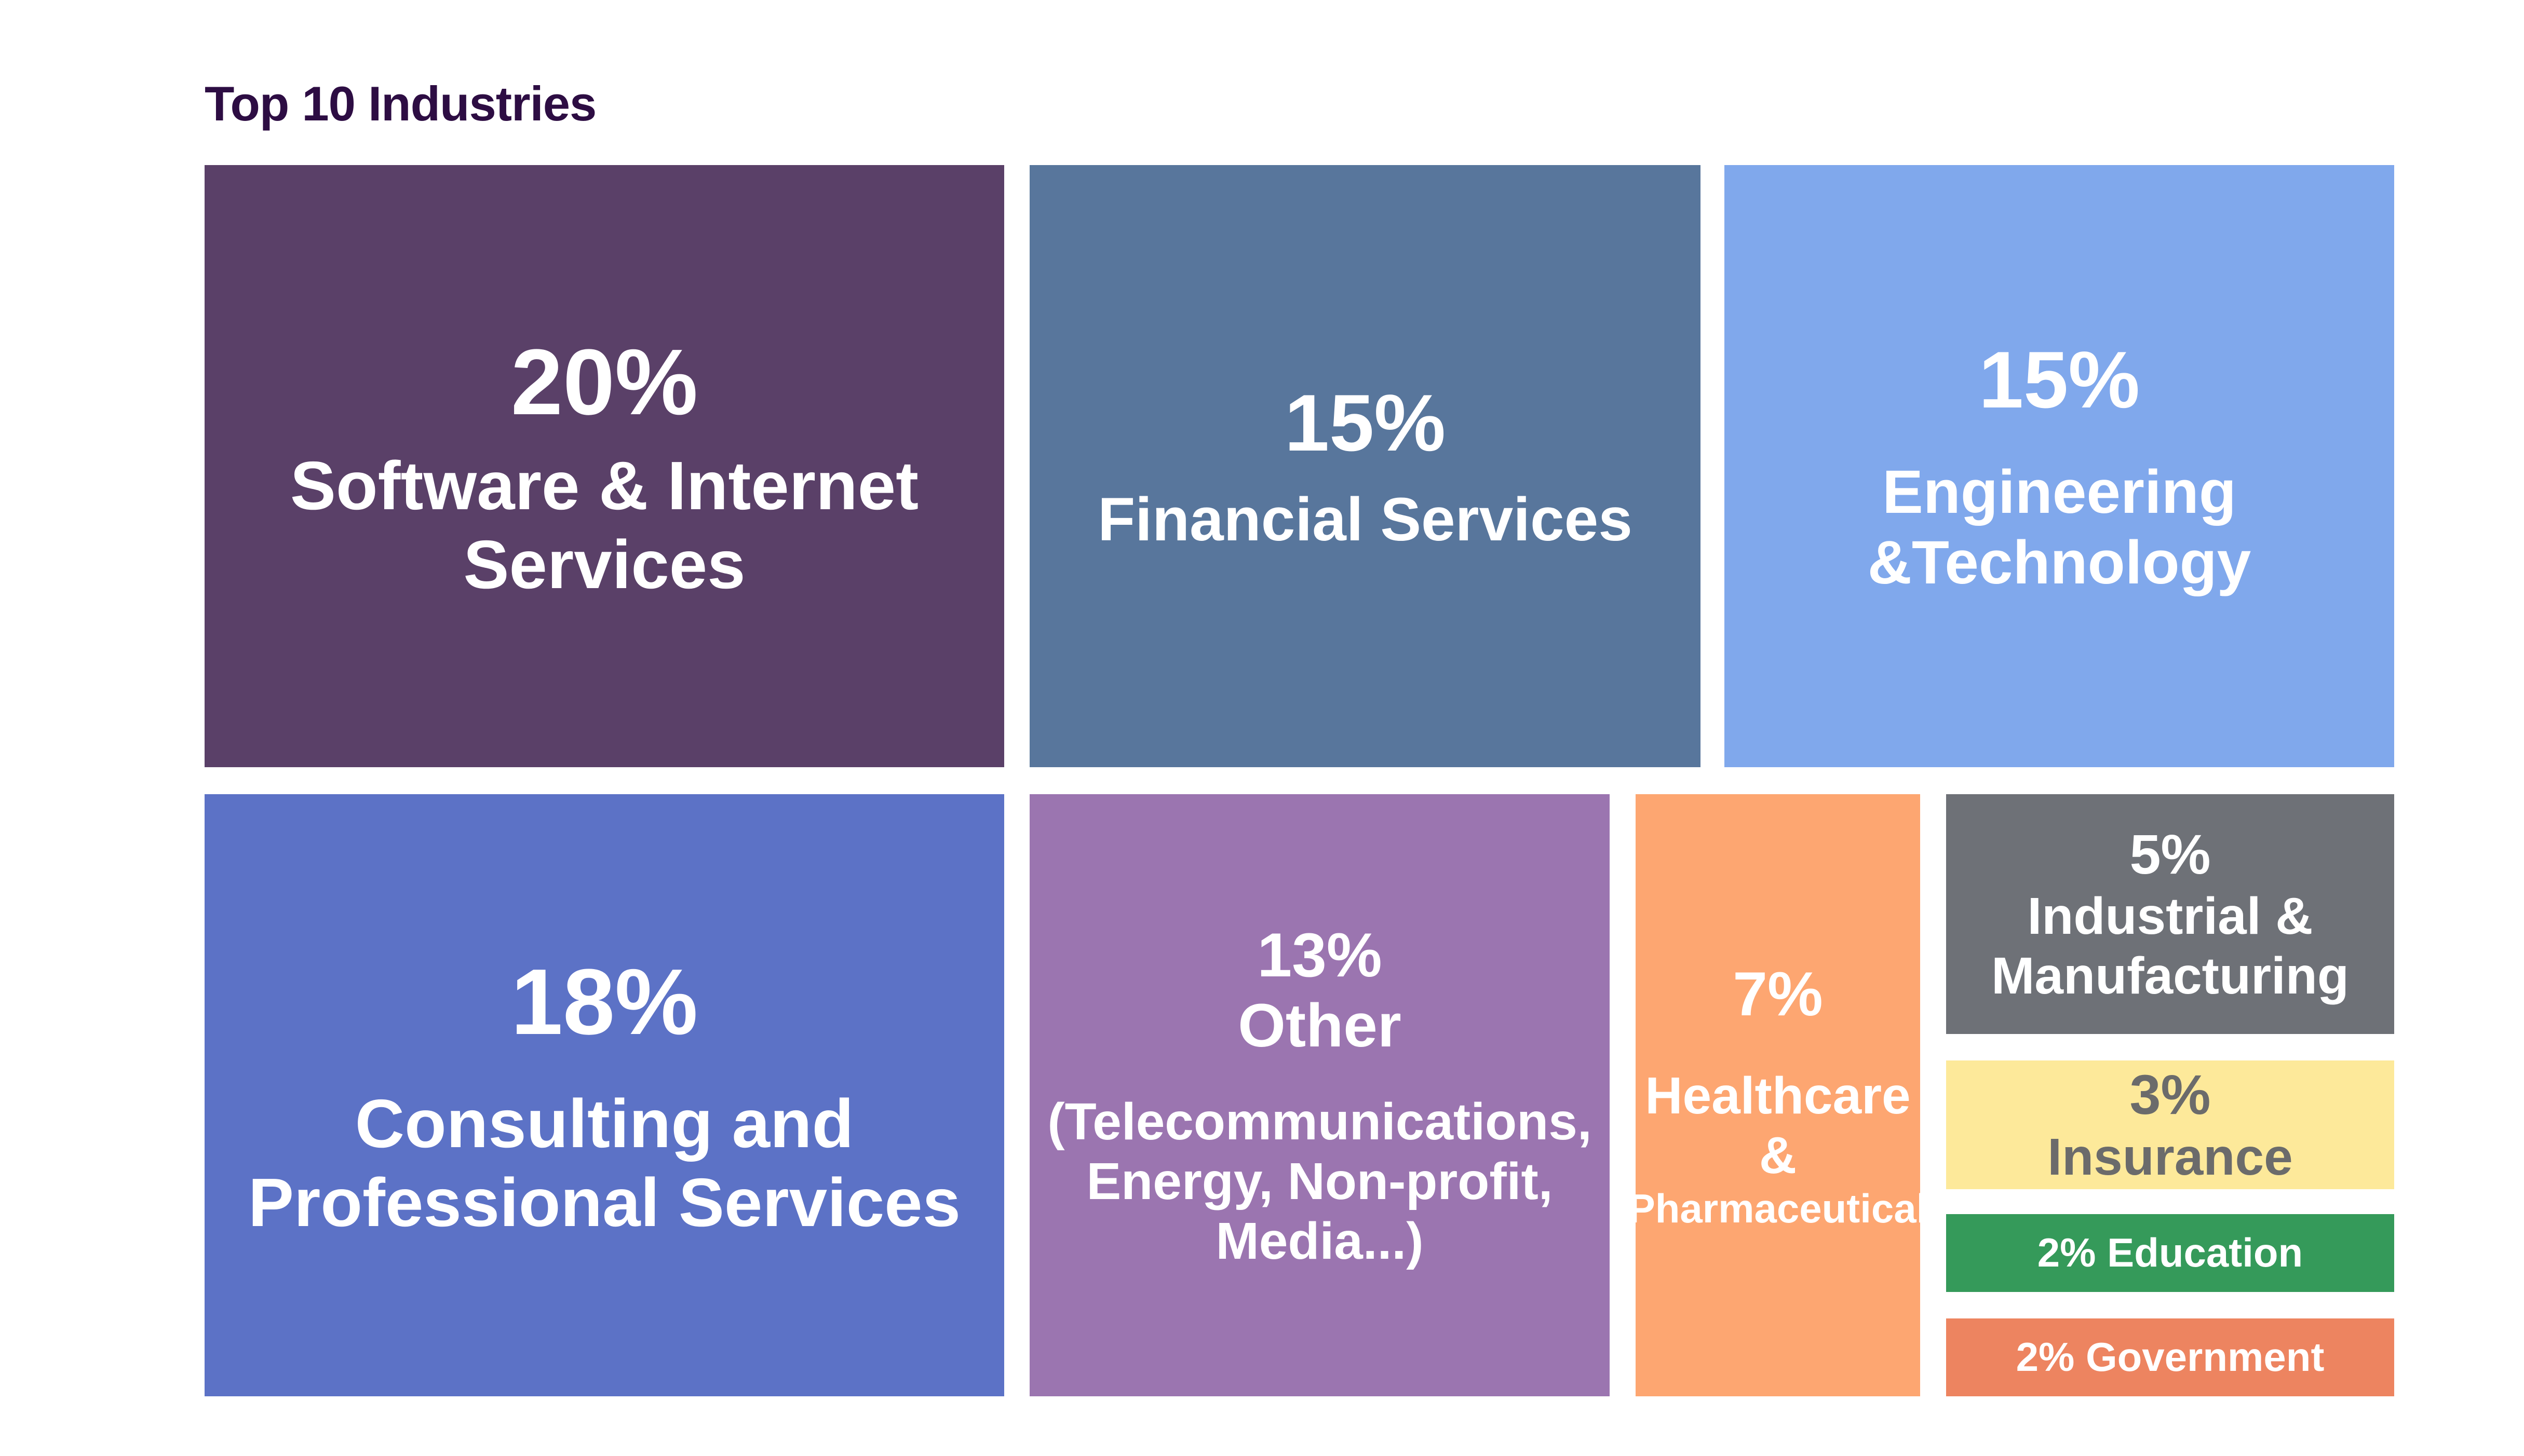 This screenshot has height=1456, width=2524. I want to click on tile-percent: 7%, so click(1778, 994).